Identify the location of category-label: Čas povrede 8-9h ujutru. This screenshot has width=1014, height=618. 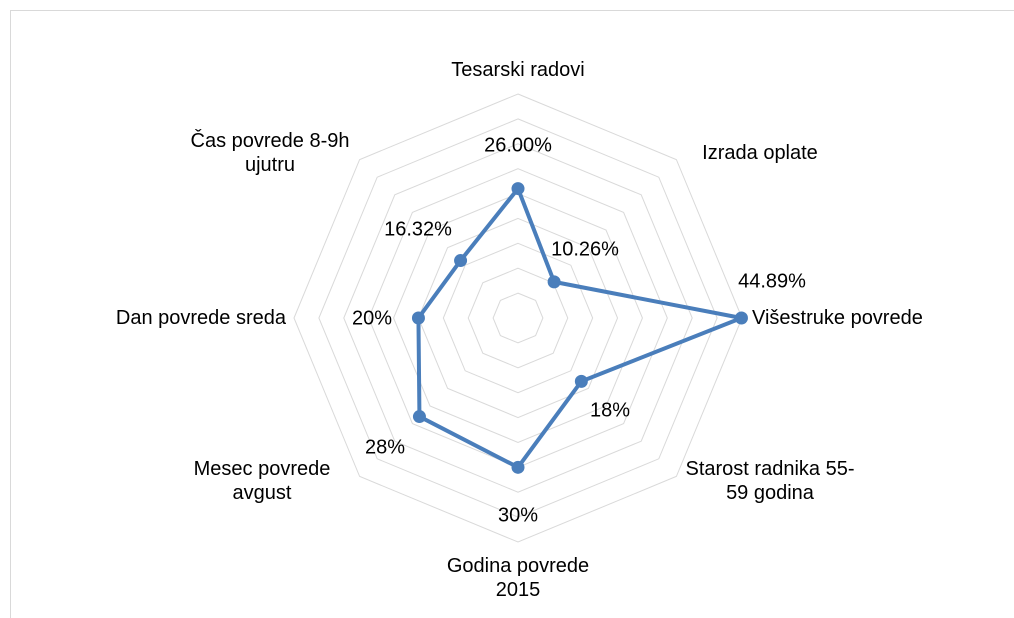
(270, 153).